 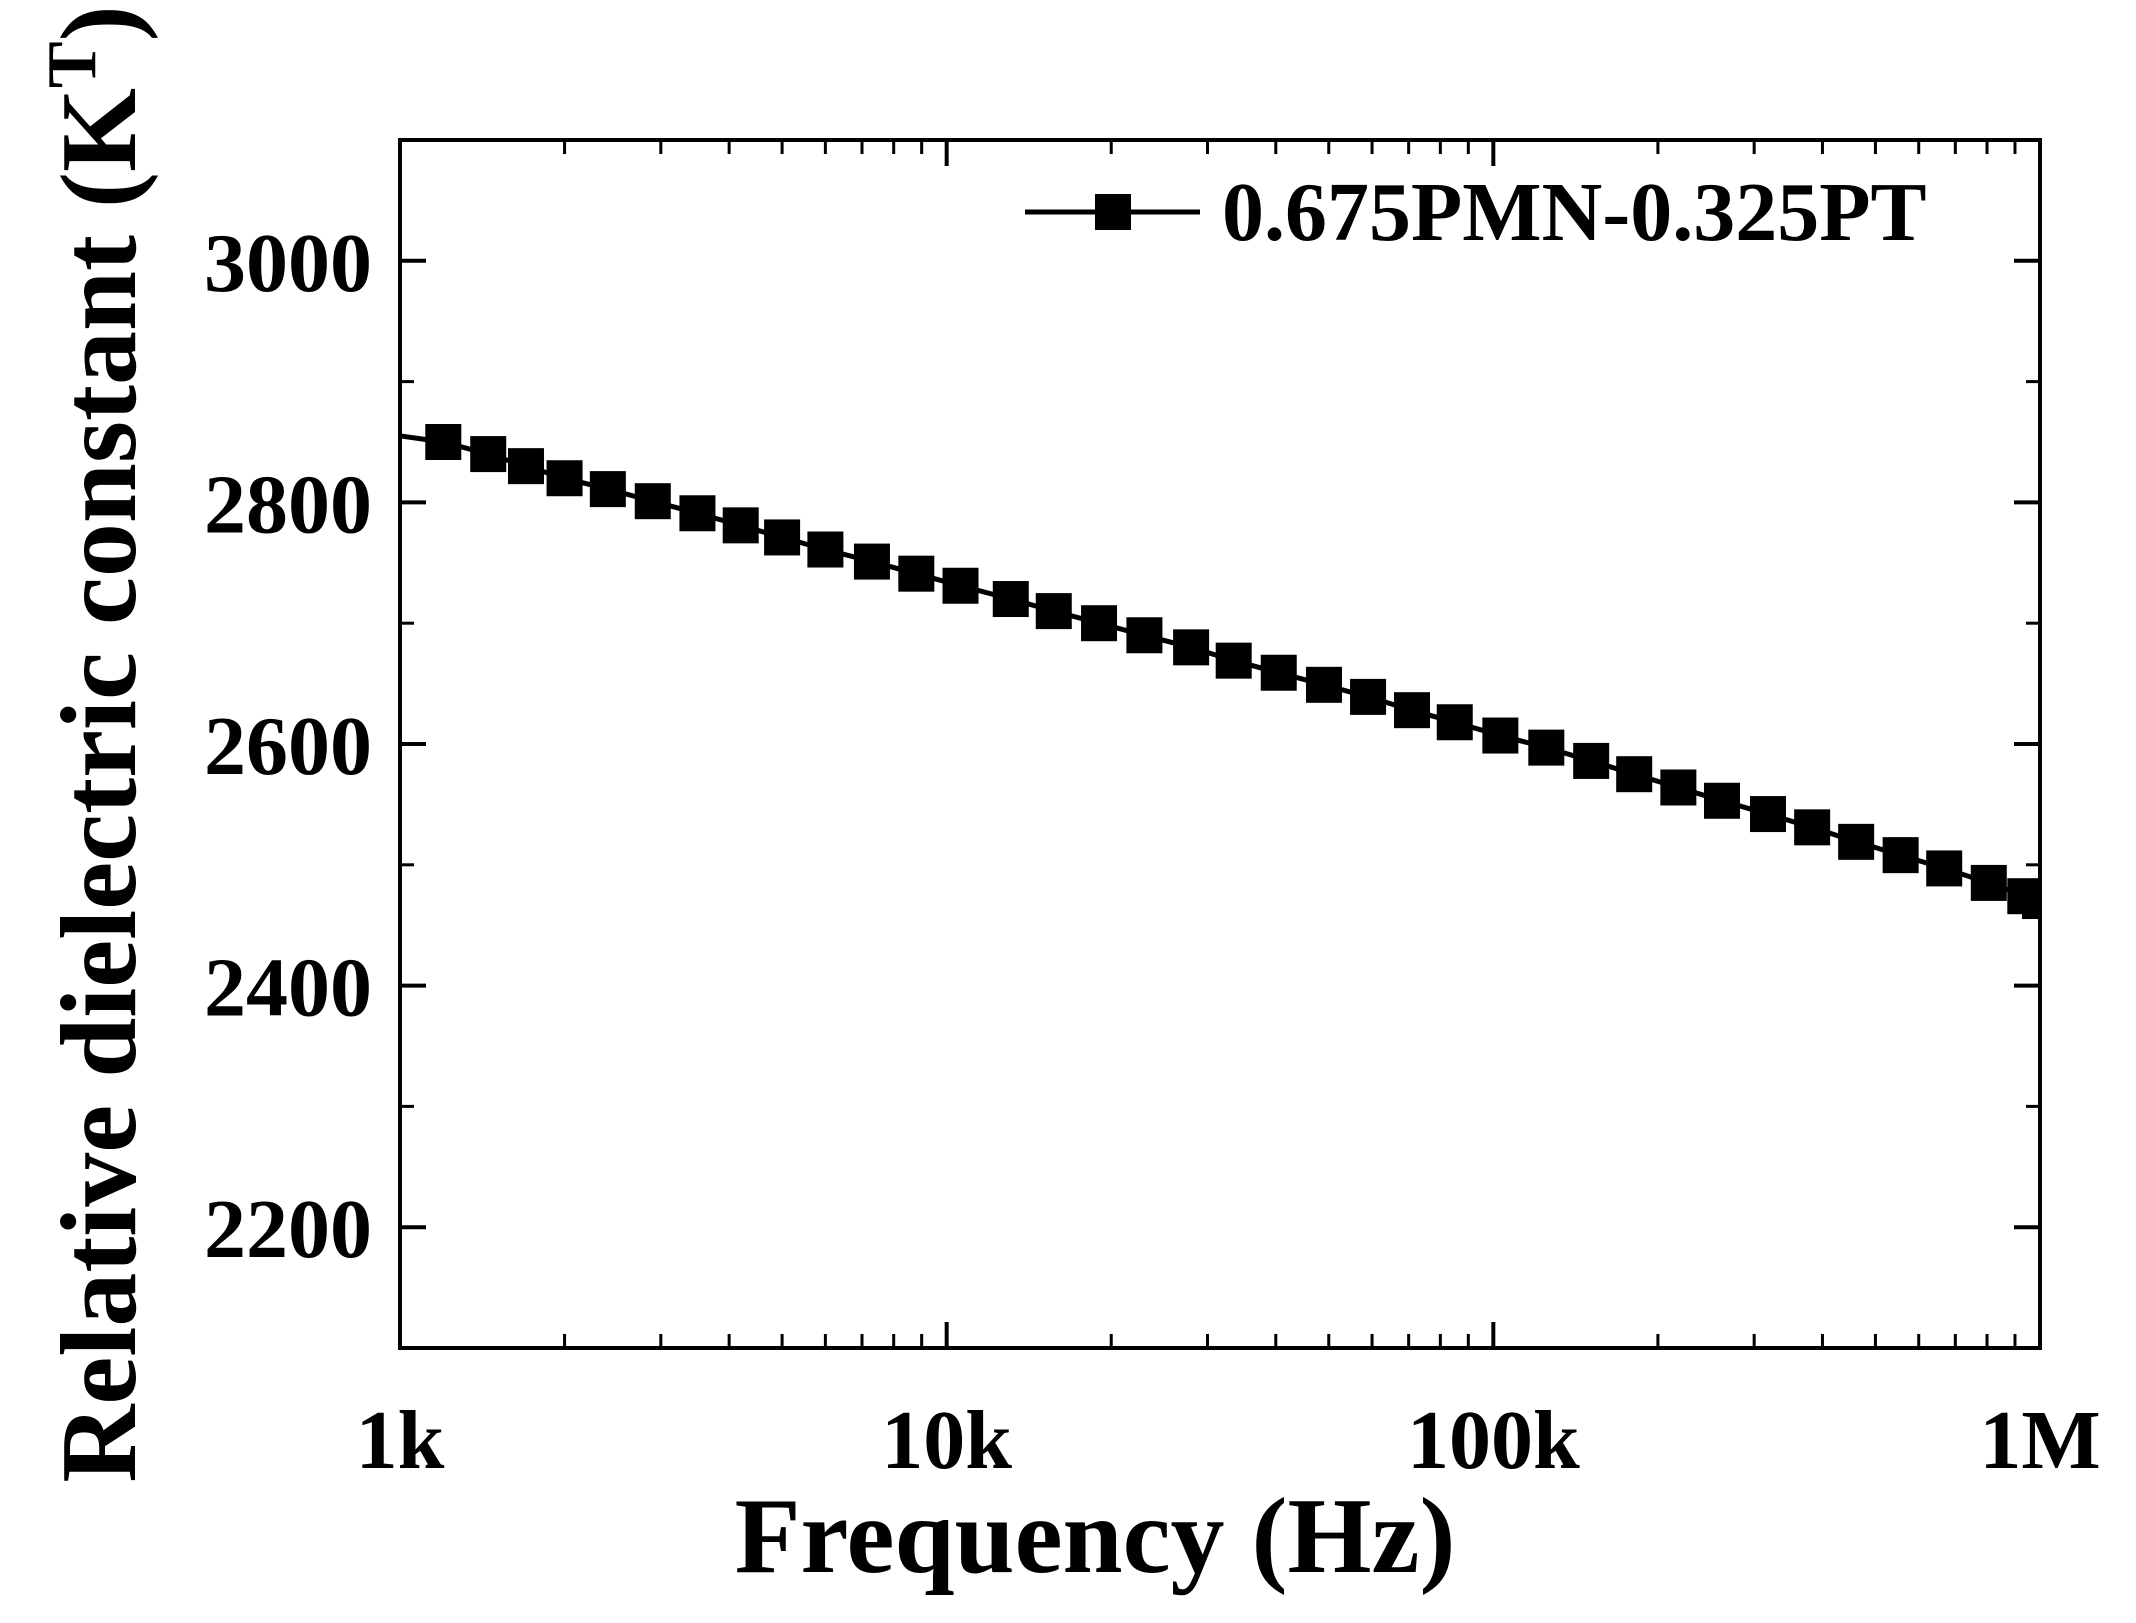 What do you see at coordinates (99, 23) in the screenshot?
I see `y-axis-title-close: )` at bounding box center [99, 23].